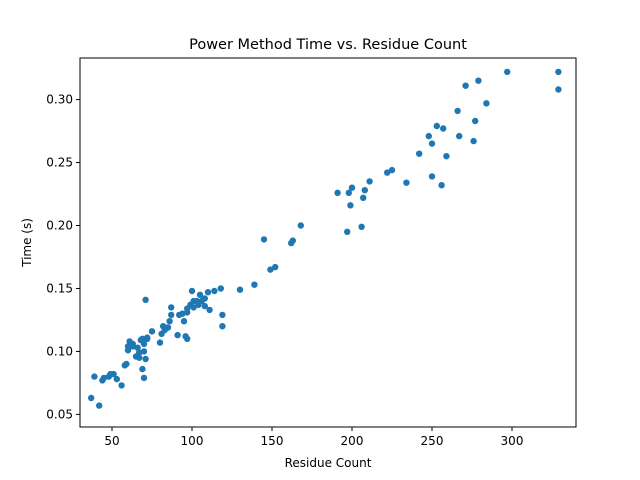  What do you see at coordinates (432, 441) in the screenshot?
I see `x-tick-label: 250` at bounding box center [432, 441].